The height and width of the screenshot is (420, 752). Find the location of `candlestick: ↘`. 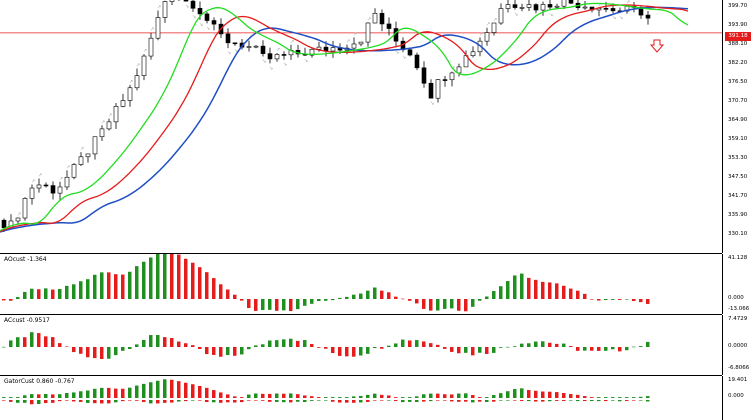

candlestick: ↘ is located at coordinates (263, 52).